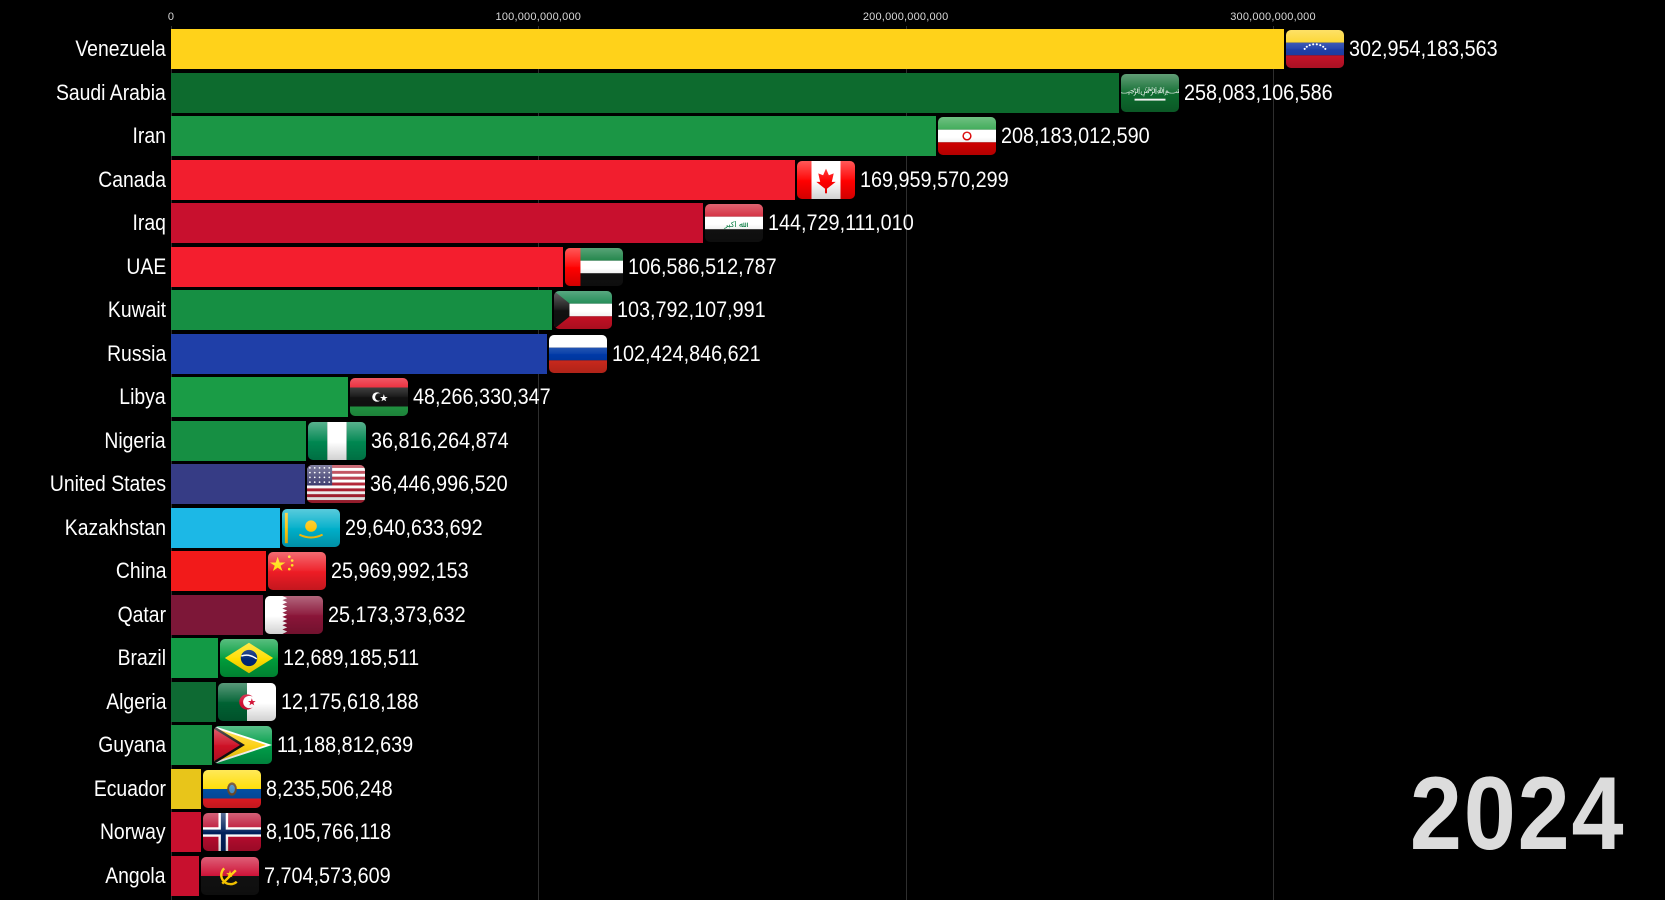  What do you see at coordinates (702, 266) in the screenshot?
I see `value-label: 106,586,512,787` at bounding box center [702, 266].